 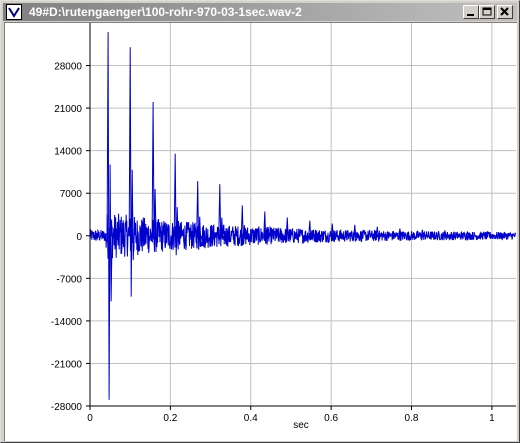 What do you see at coordinates (67, 407) in the screenshot?
I see `y-tick-label: -28000` at bounding box center [67, 407].